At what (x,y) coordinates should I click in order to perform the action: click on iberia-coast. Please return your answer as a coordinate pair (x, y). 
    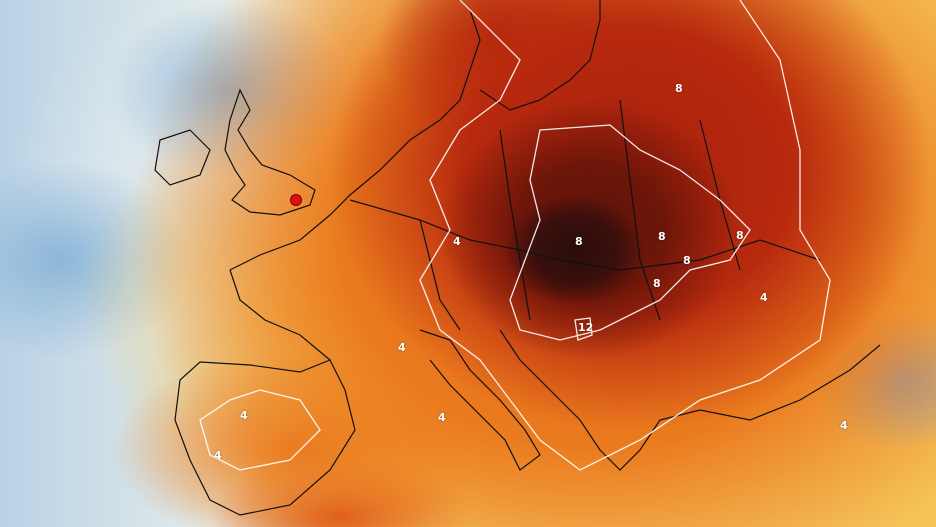
    Looking at the image, I should click on (265, 392).